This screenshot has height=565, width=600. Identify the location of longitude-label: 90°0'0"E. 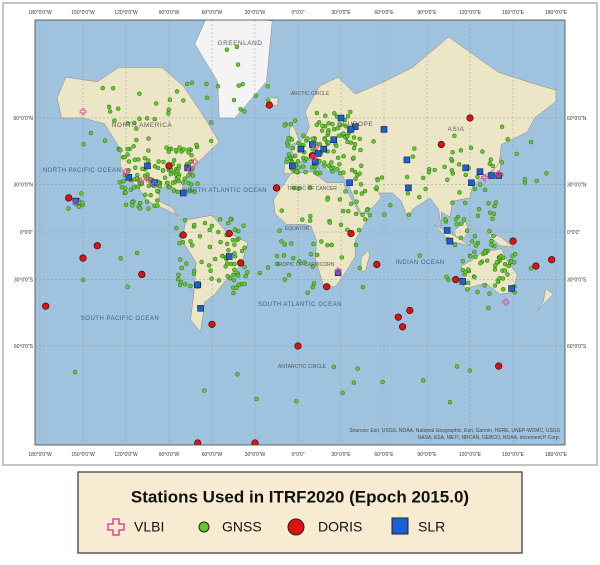
(427, 455).